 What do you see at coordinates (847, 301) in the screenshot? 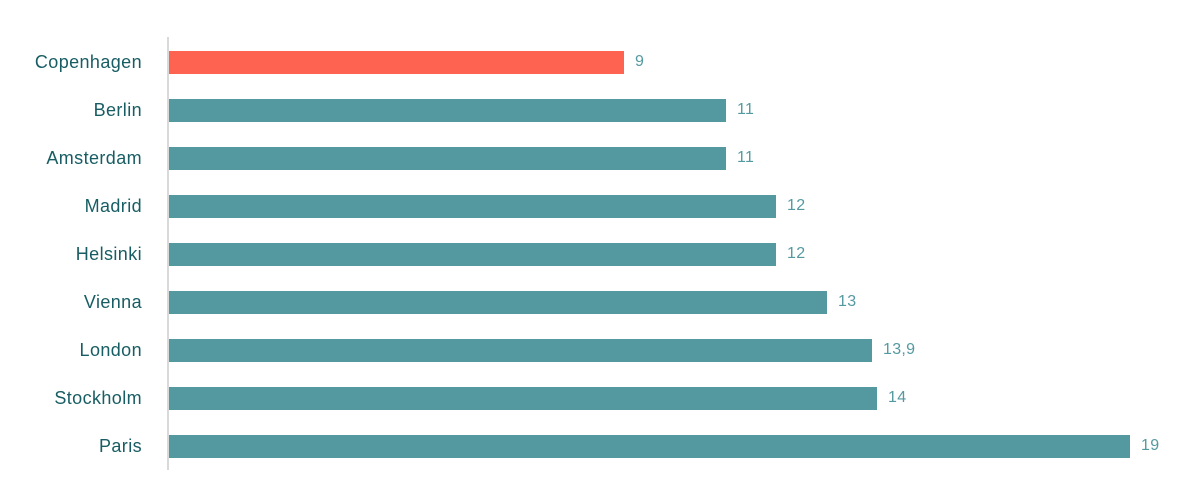
I see `value-label: 13` at bounding box center [847, 301].